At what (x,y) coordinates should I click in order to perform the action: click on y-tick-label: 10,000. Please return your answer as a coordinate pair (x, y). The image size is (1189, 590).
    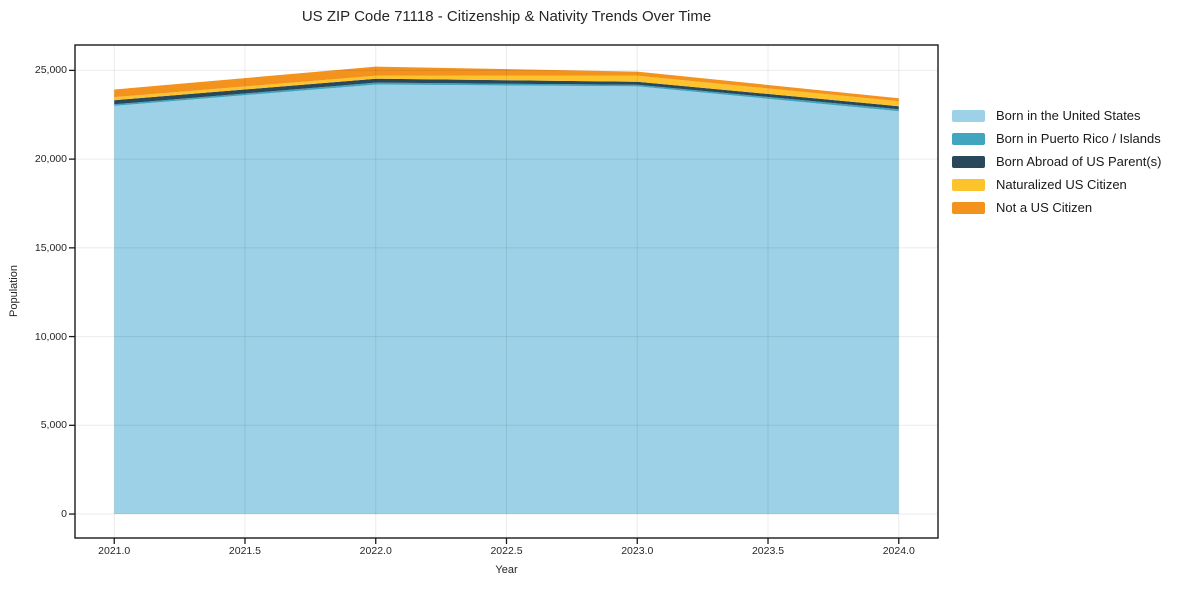
    Looking at the image, I should click on (50, 336).